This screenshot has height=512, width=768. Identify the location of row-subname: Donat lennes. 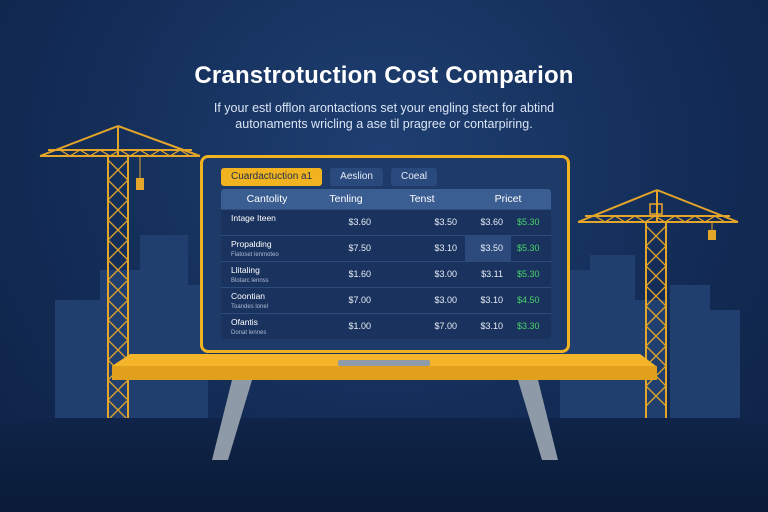
(249, 333).